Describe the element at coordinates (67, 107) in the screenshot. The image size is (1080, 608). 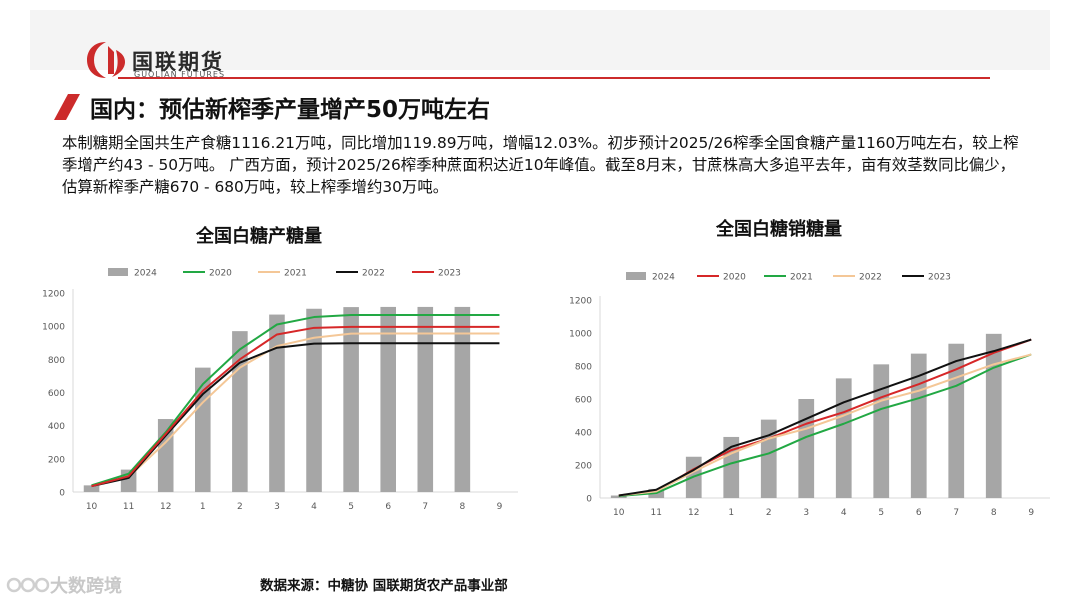
I see `title-slash-icon` at that location.